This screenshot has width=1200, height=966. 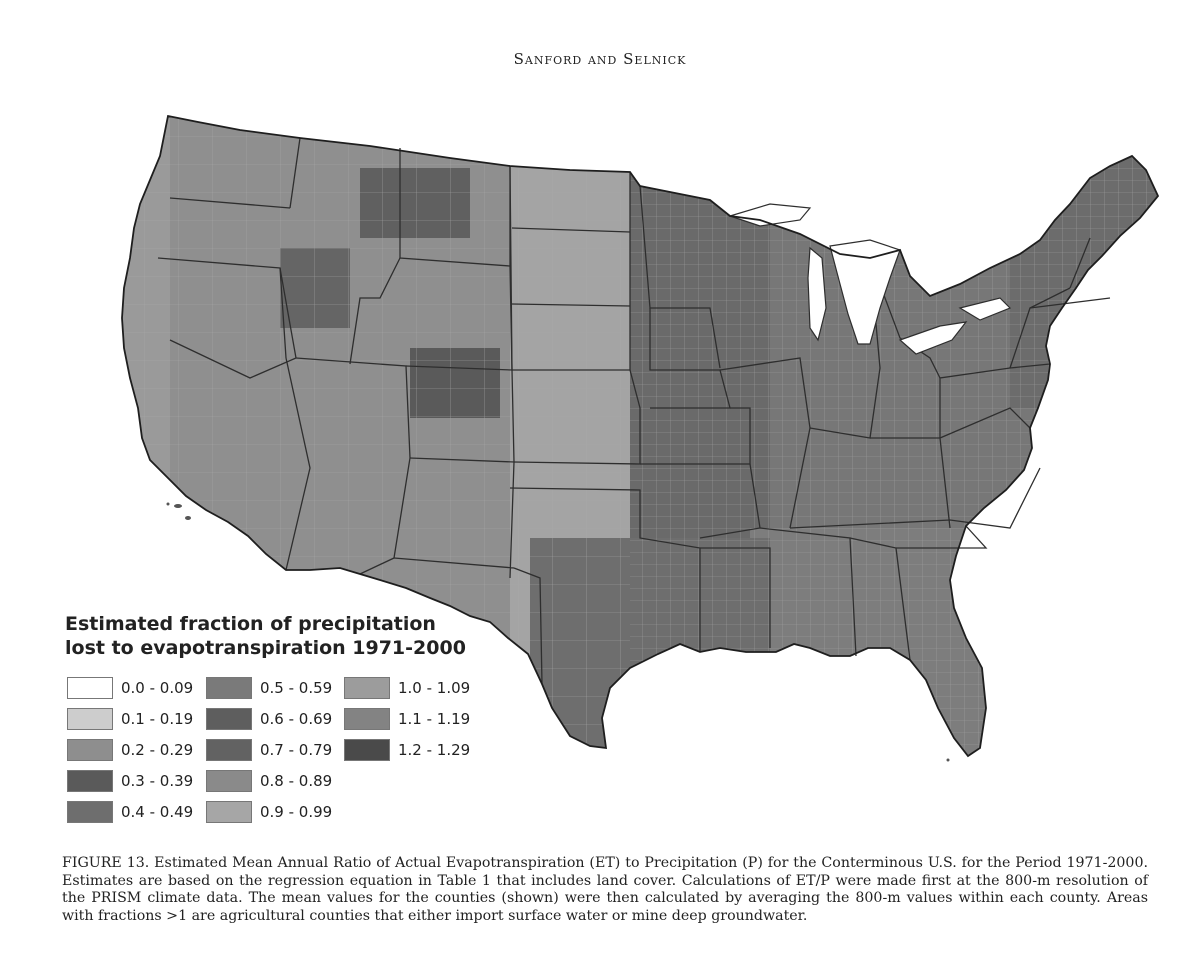 I want to click on great-lakes, so click(x=870, y=279).